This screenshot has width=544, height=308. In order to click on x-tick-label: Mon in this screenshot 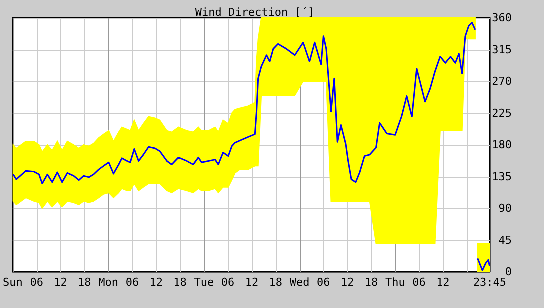, I will do `click(108, 282)`.